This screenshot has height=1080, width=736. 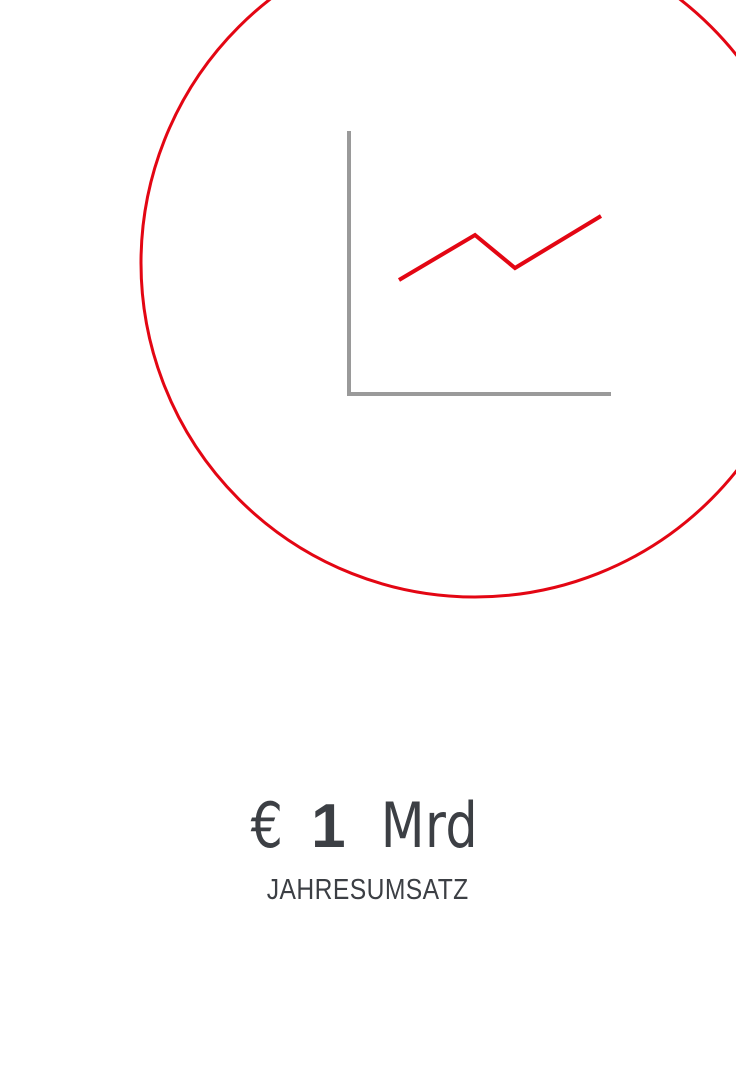 I want to click on stat-unit: Mrd, so click(x=429, y=825).